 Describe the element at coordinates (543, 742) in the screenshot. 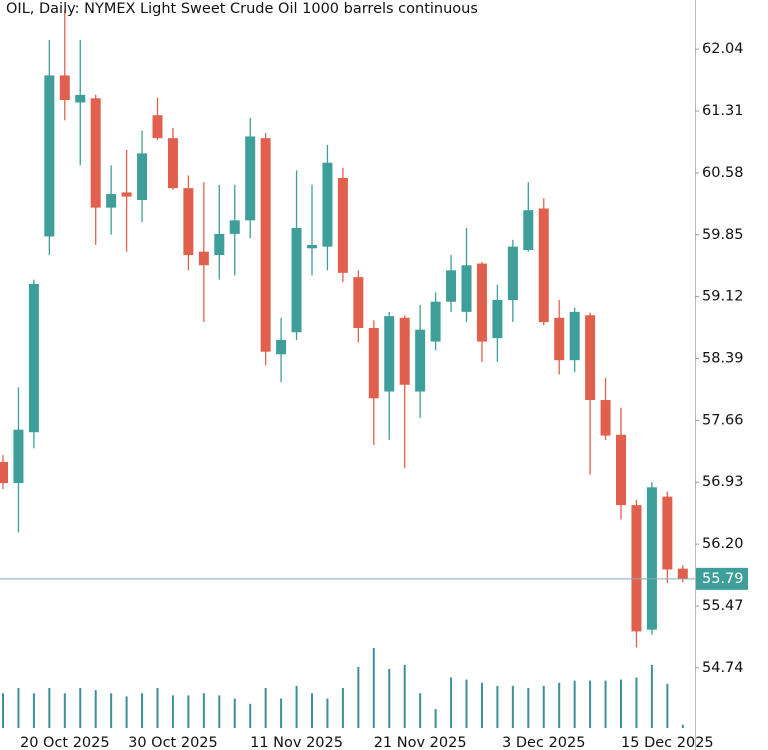

I see `x-tick-label: 3 Dec 2025` at that location.